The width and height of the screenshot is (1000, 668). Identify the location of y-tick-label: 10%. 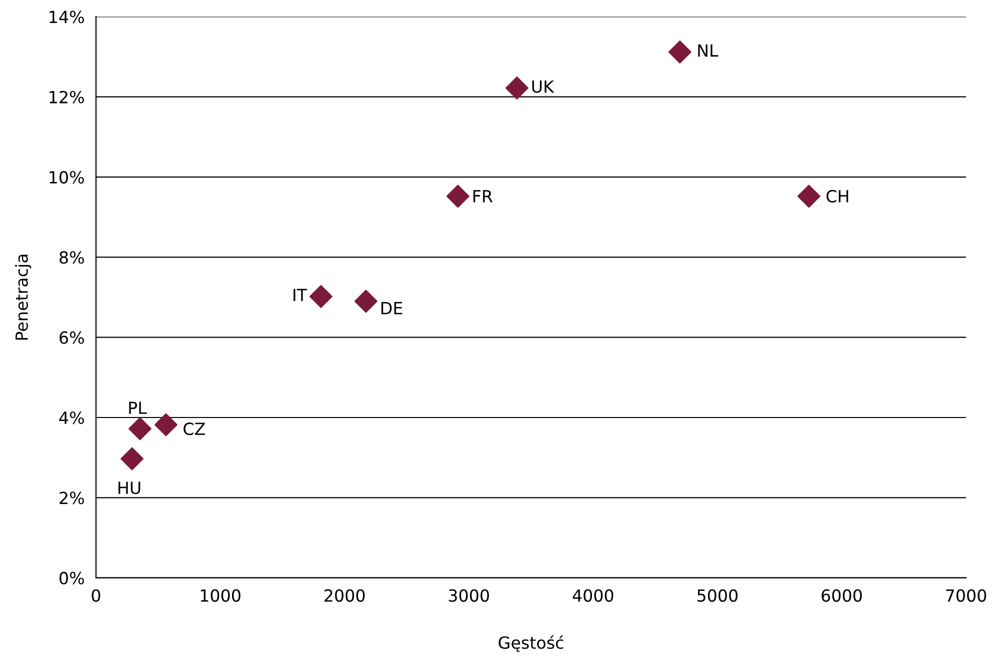
(67, 177).